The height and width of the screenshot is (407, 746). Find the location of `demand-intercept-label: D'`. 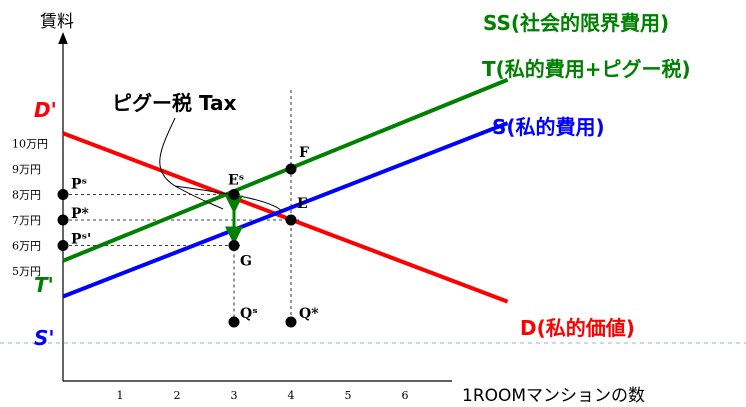

demand-intercept-label: D' is located at coordinates (45, 110).